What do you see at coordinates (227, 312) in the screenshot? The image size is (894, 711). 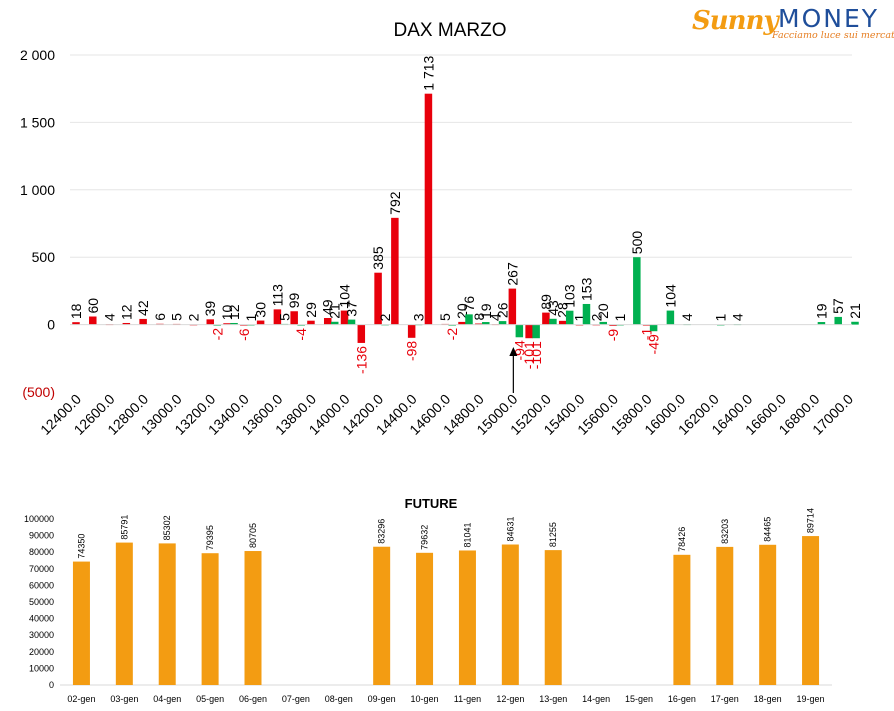 I see `call-data-label: 10` at bounding box center [227, 312].